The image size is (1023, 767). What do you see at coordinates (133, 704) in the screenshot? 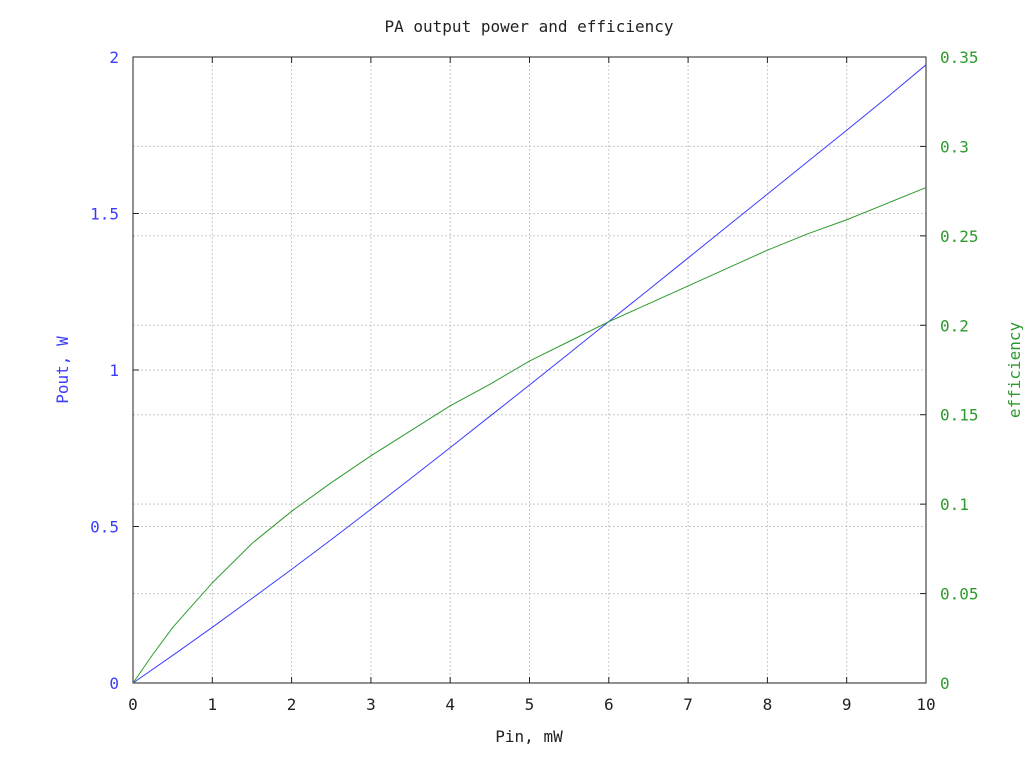
I see `x-tick-label: 0` at bounding box center [133, 704].